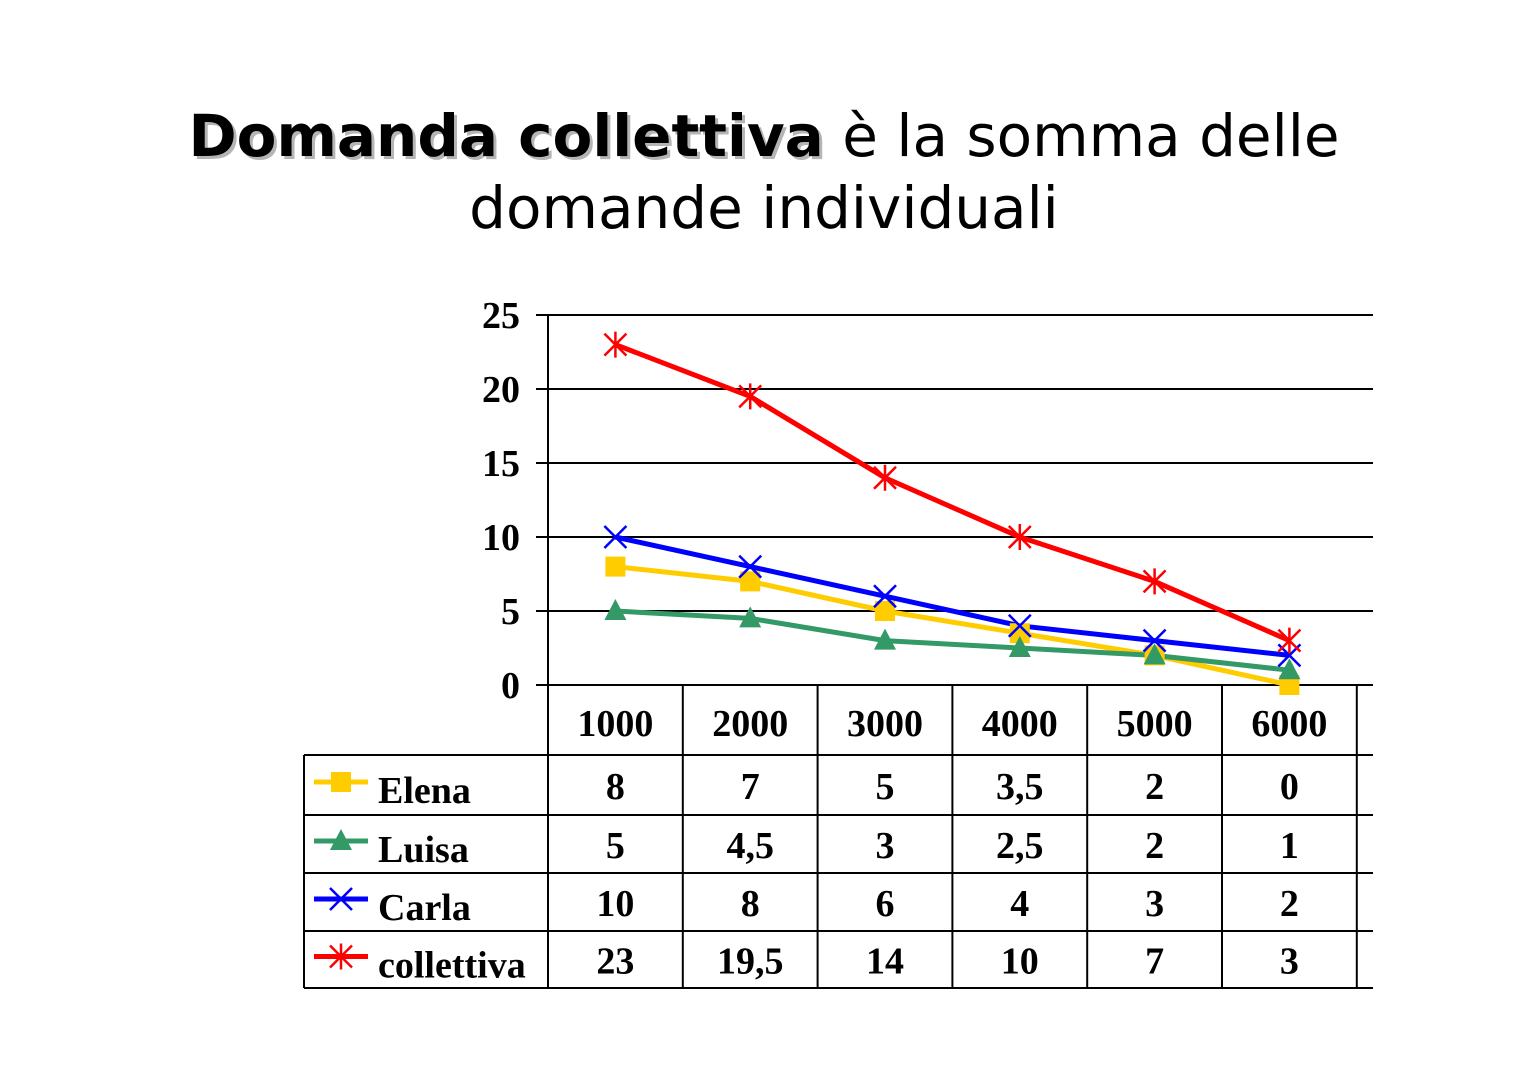  Describe the element at coordinates (750, 724) in the screenshot. I see `x-category-label: 2000` at that location.